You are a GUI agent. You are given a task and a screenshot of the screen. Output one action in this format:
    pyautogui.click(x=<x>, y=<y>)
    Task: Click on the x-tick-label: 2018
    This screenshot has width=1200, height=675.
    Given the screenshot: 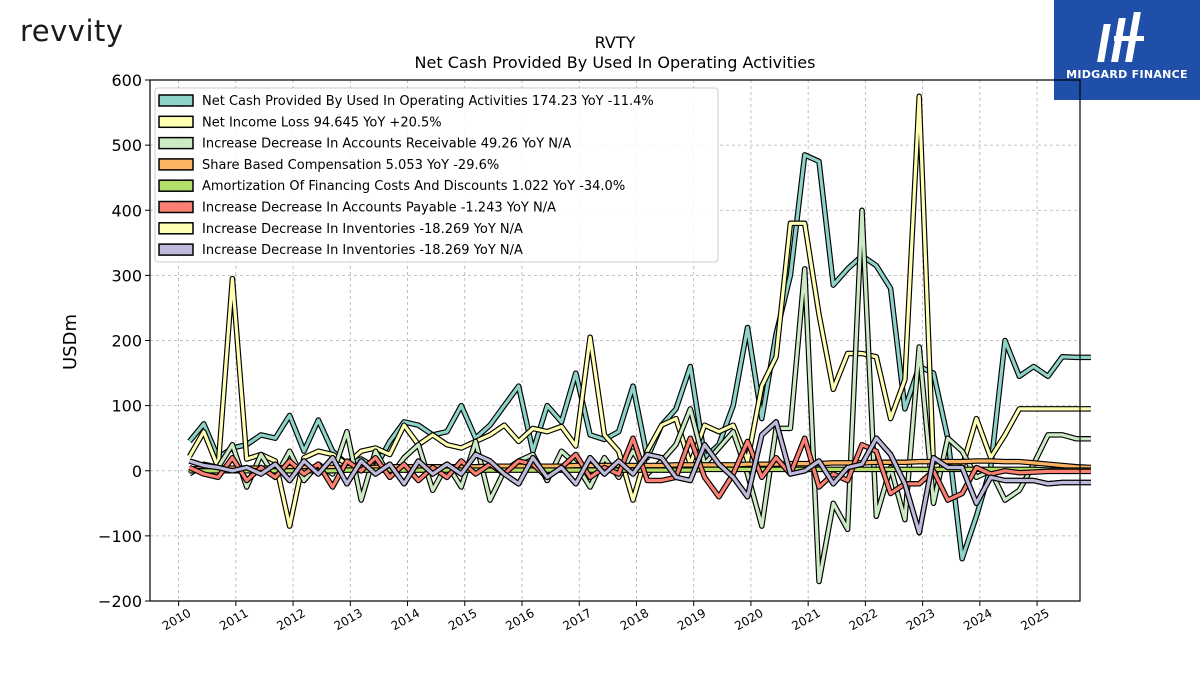 What is the action you would take?
    pyautogui.click(x=634, y=619)
    